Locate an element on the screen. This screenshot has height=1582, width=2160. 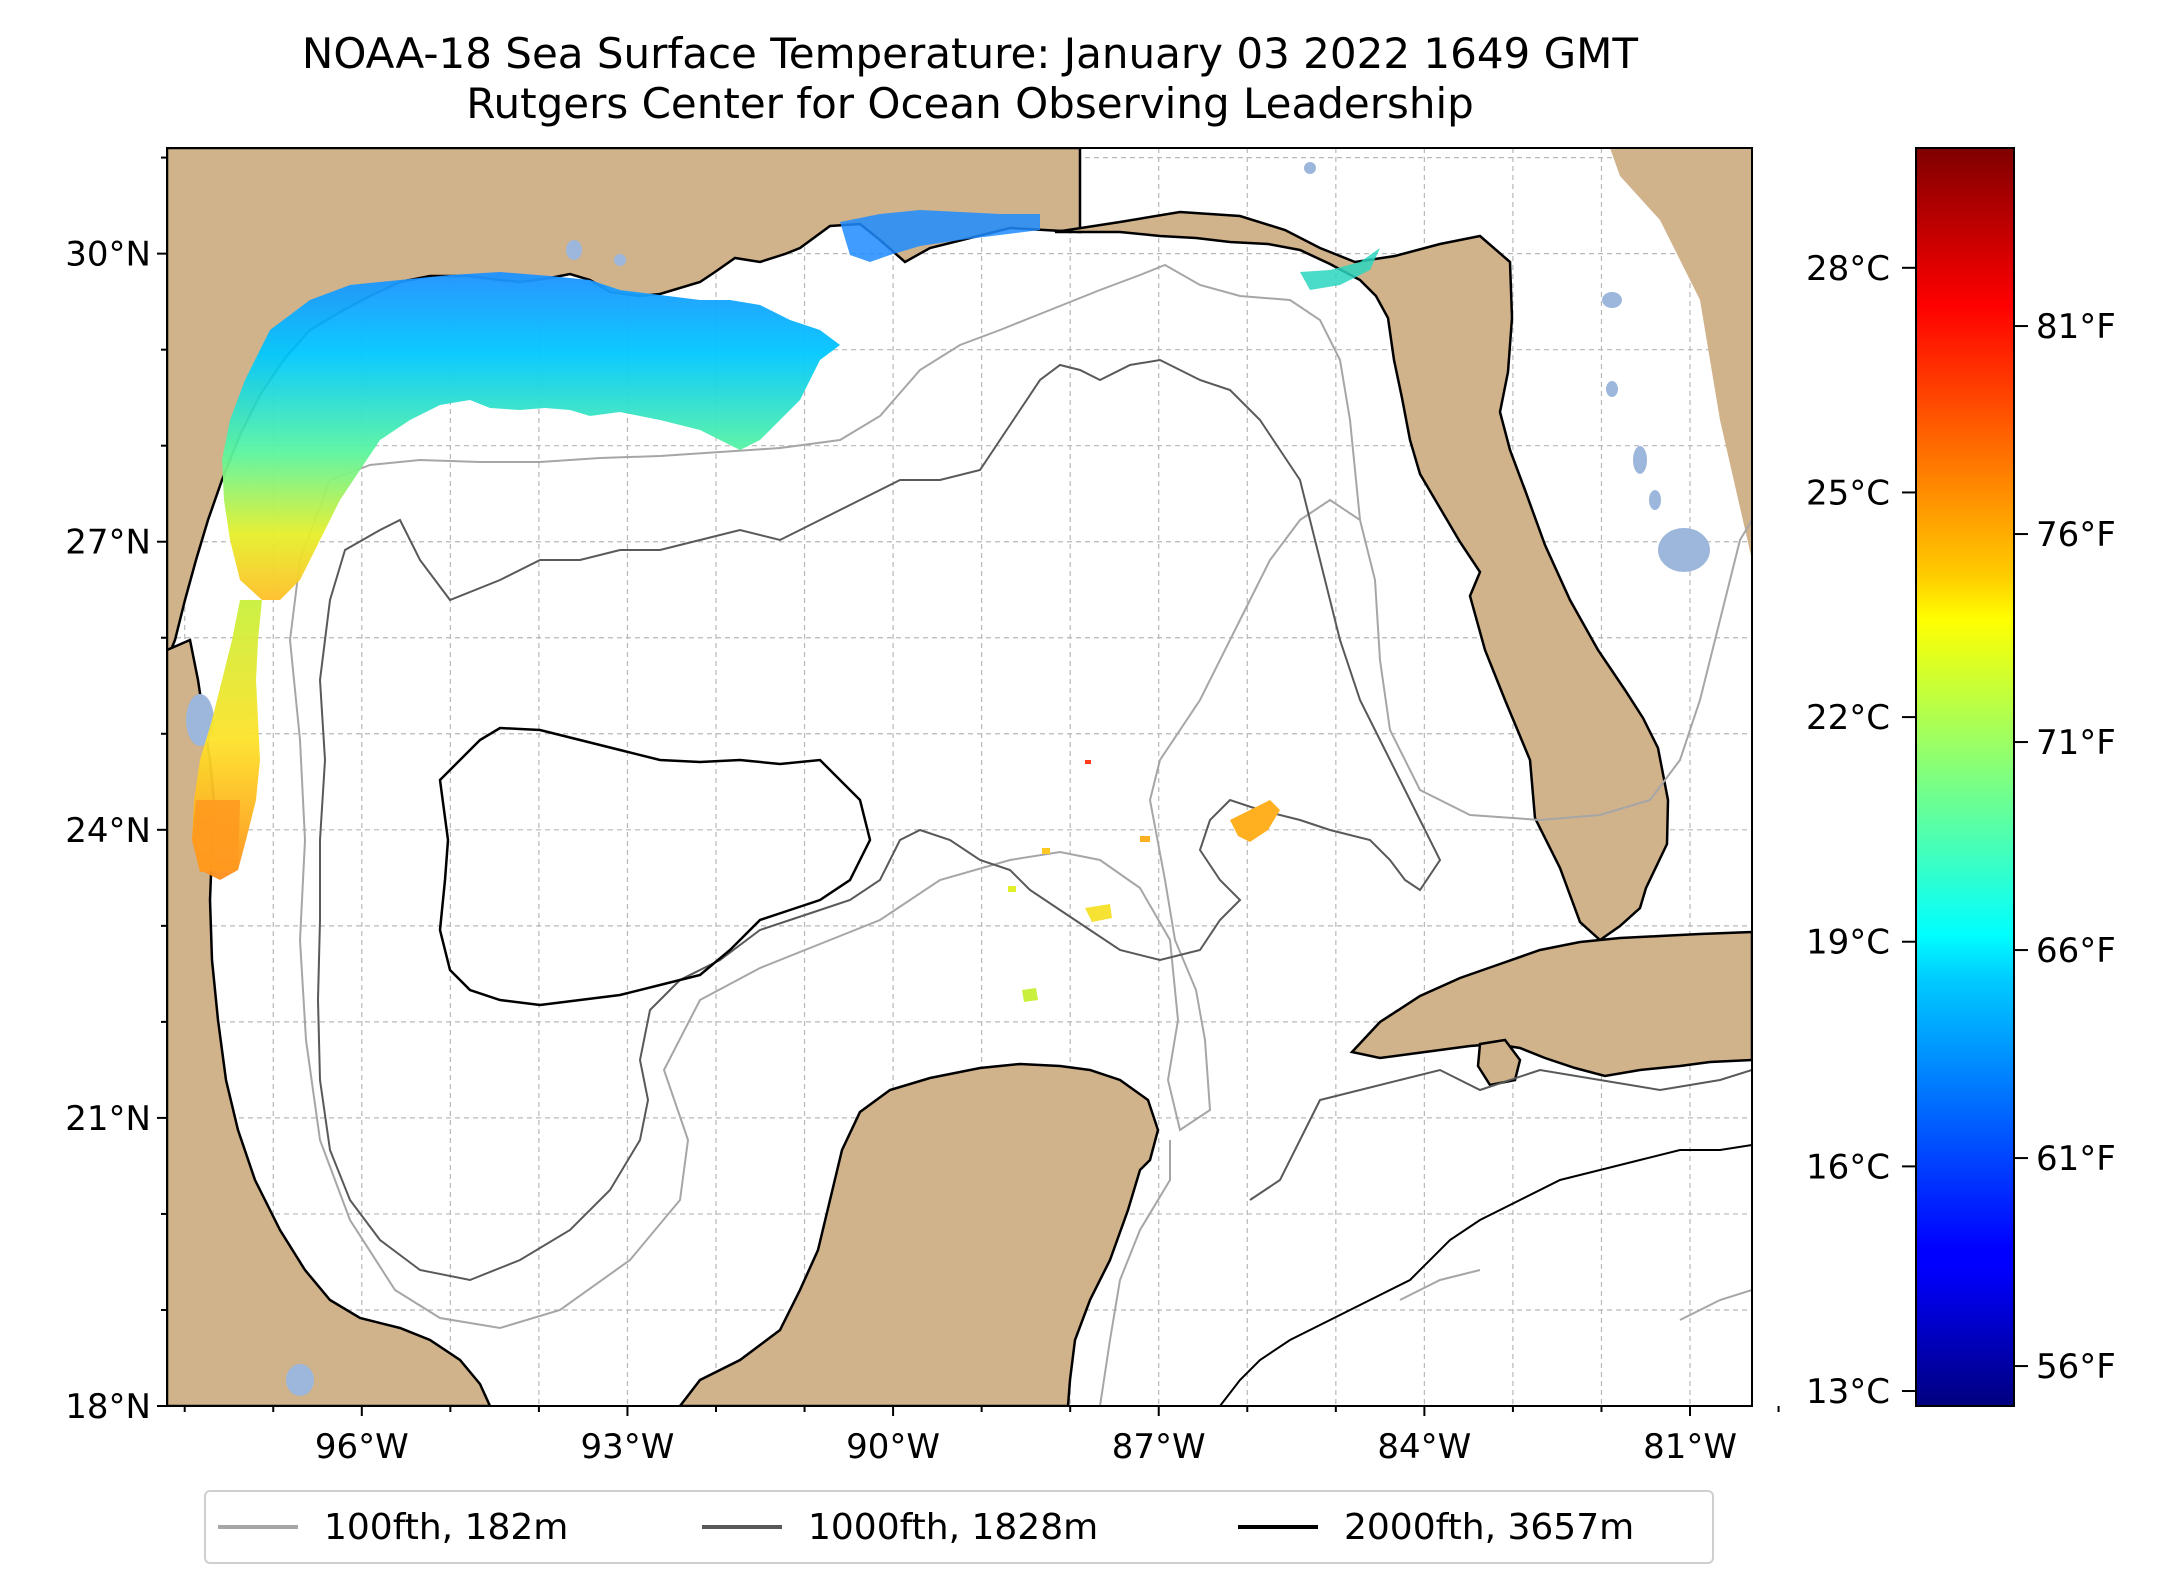
colorbar-fahrenheit-axis: 81°F 76°F 71°F 66°F 61°F 56°F is located at coordinates (2065, 847).